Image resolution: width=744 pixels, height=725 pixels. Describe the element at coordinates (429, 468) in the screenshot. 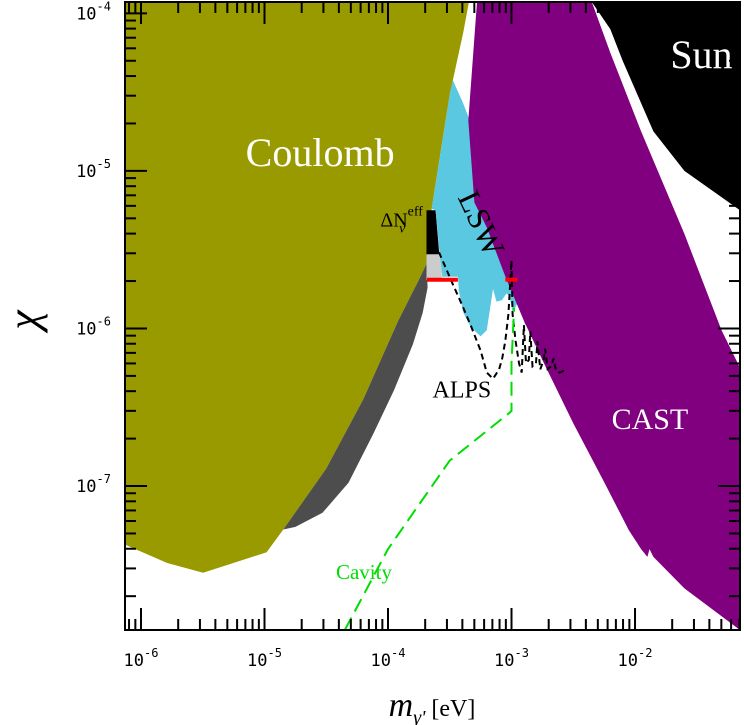

I see `line-cavity` at that location.